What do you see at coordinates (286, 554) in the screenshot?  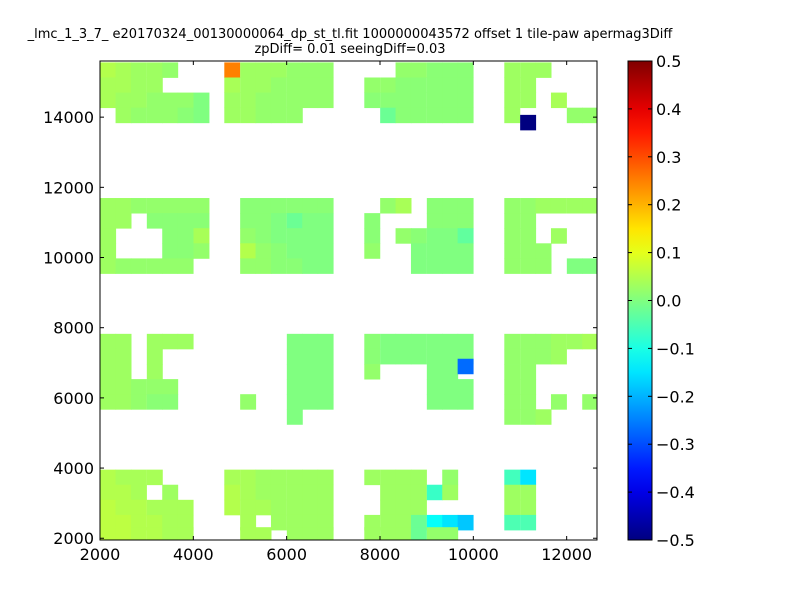 I see `x-tick-label: 6000` at bounding box center [286, 554].